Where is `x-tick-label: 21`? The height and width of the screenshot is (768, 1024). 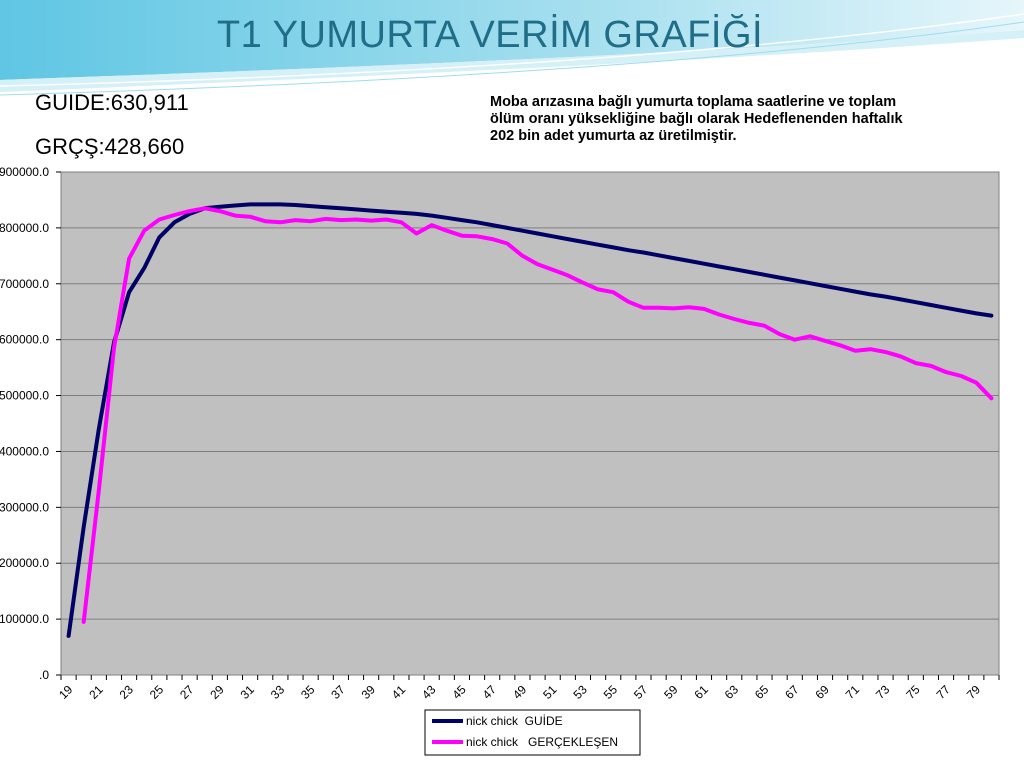 x-tick-label: 21 is located at coordinates (96, 692).